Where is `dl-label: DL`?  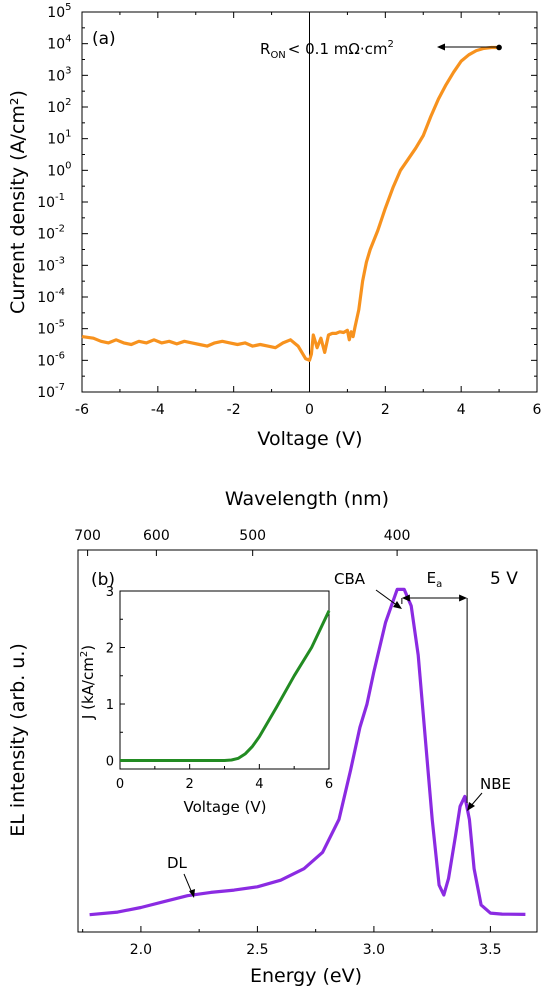
dl-label: DL is located at coordinates (177, 863).